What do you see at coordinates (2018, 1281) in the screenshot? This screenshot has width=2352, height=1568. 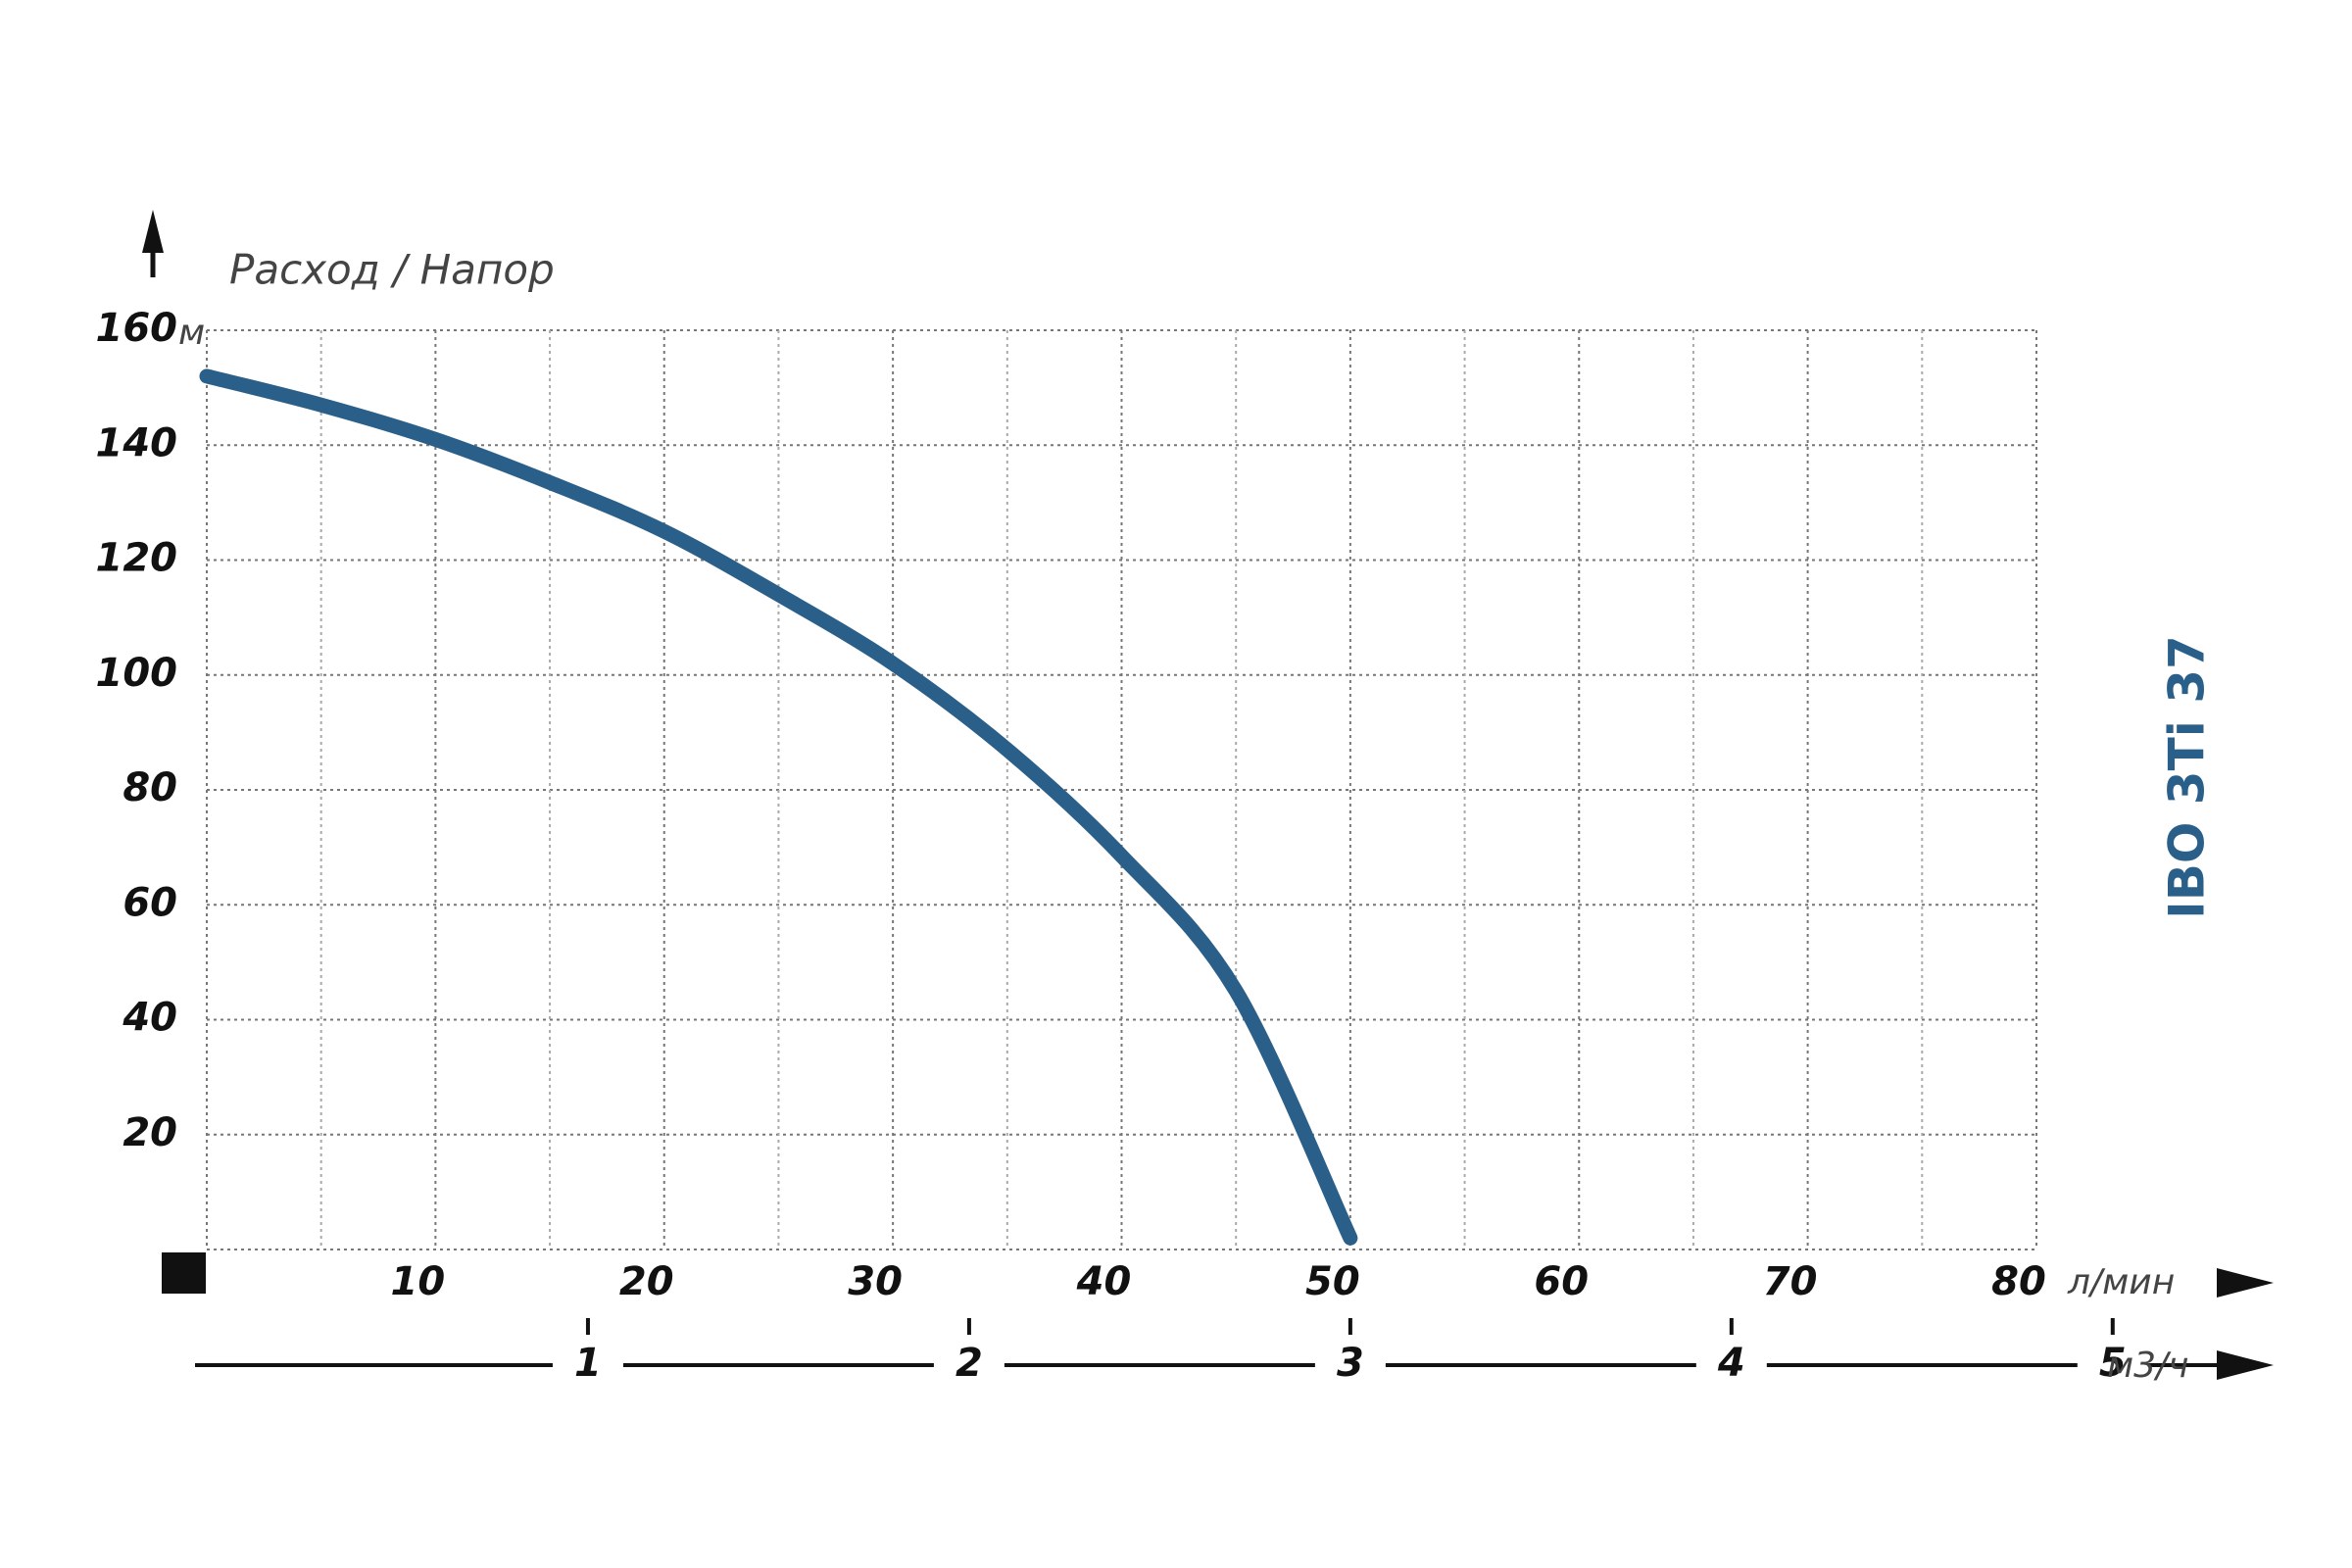 I see `x-tick-label: 80` at bounding box center [2018, 1281].